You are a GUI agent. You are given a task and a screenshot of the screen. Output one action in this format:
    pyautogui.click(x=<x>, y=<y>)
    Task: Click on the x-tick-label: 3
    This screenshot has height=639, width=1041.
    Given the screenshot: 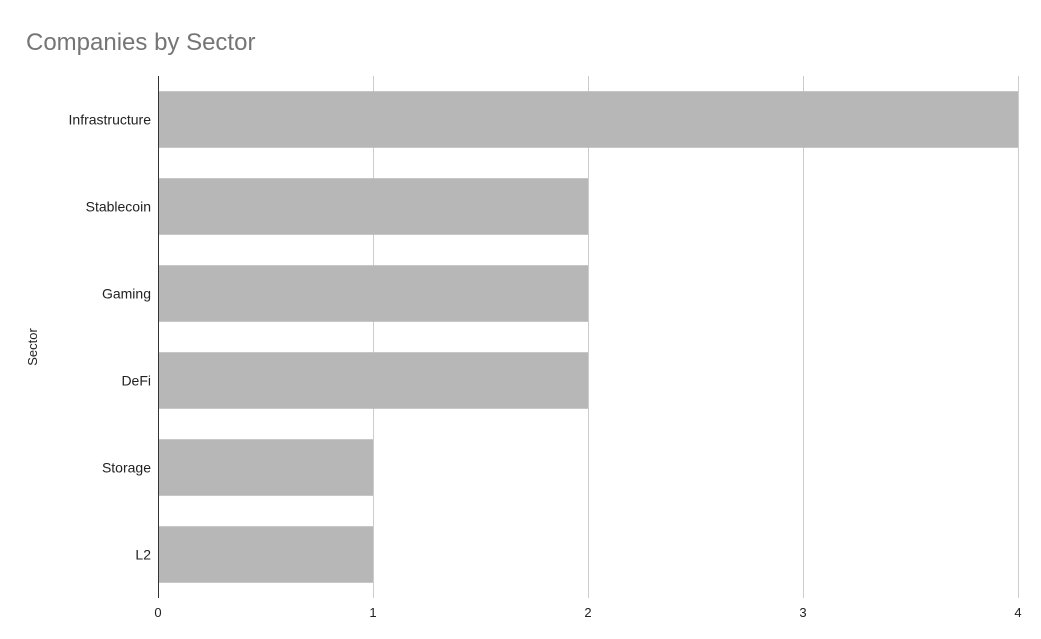 What is the action you would take?
    pyautogui.click(x=802, y=612)
    